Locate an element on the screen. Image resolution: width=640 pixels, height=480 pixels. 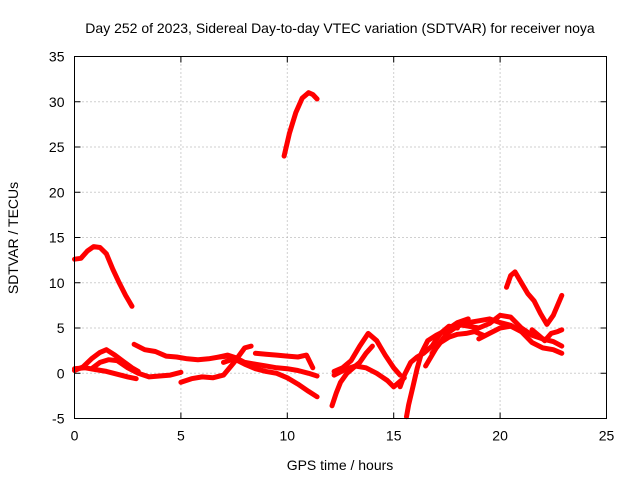
x-tick-label: 15 is located at coordinates (394, 436).